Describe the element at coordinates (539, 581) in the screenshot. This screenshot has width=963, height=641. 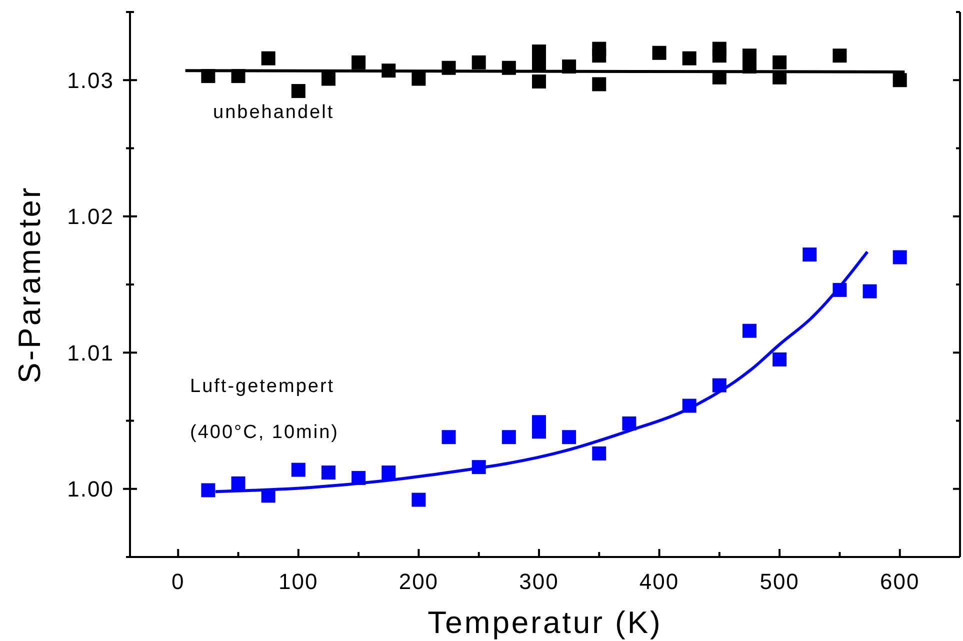
I see `x-tick-label: 300` at that location.